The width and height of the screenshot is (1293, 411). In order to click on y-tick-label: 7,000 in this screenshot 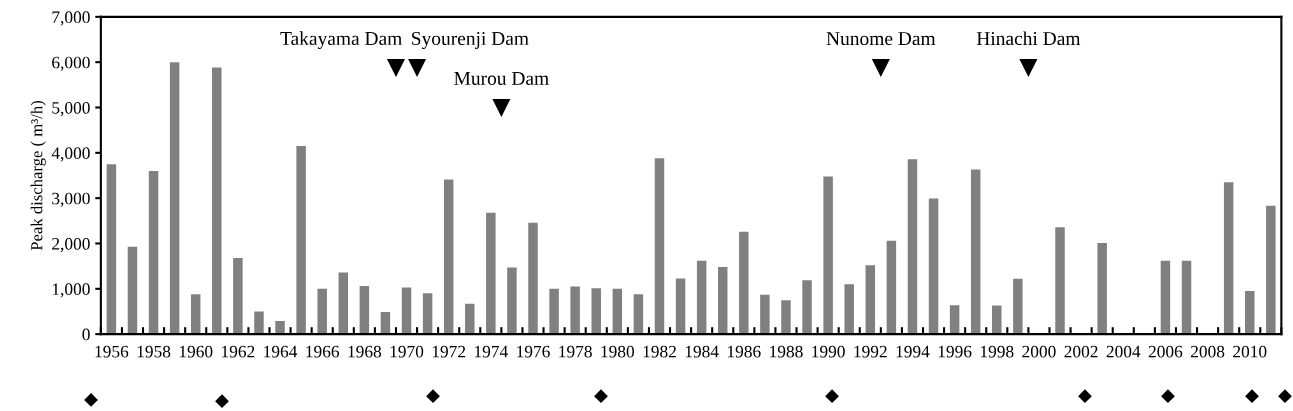, I will do `click(71, 18)`.